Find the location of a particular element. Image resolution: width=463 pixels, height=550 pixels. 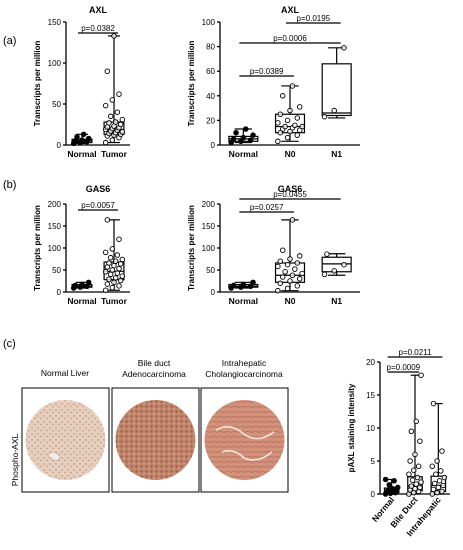

y-tick-label: 15 is located at coordinates (370, 395).